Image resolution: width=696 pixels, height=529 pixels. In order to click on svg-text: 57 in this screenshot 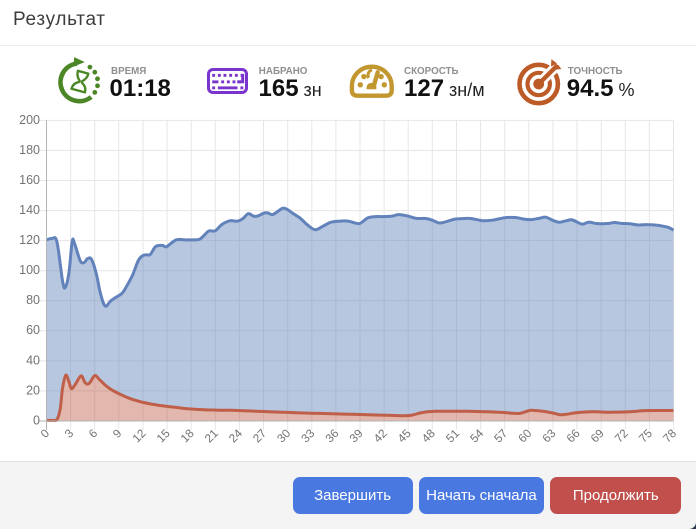, I will do `click(500, 435)`.